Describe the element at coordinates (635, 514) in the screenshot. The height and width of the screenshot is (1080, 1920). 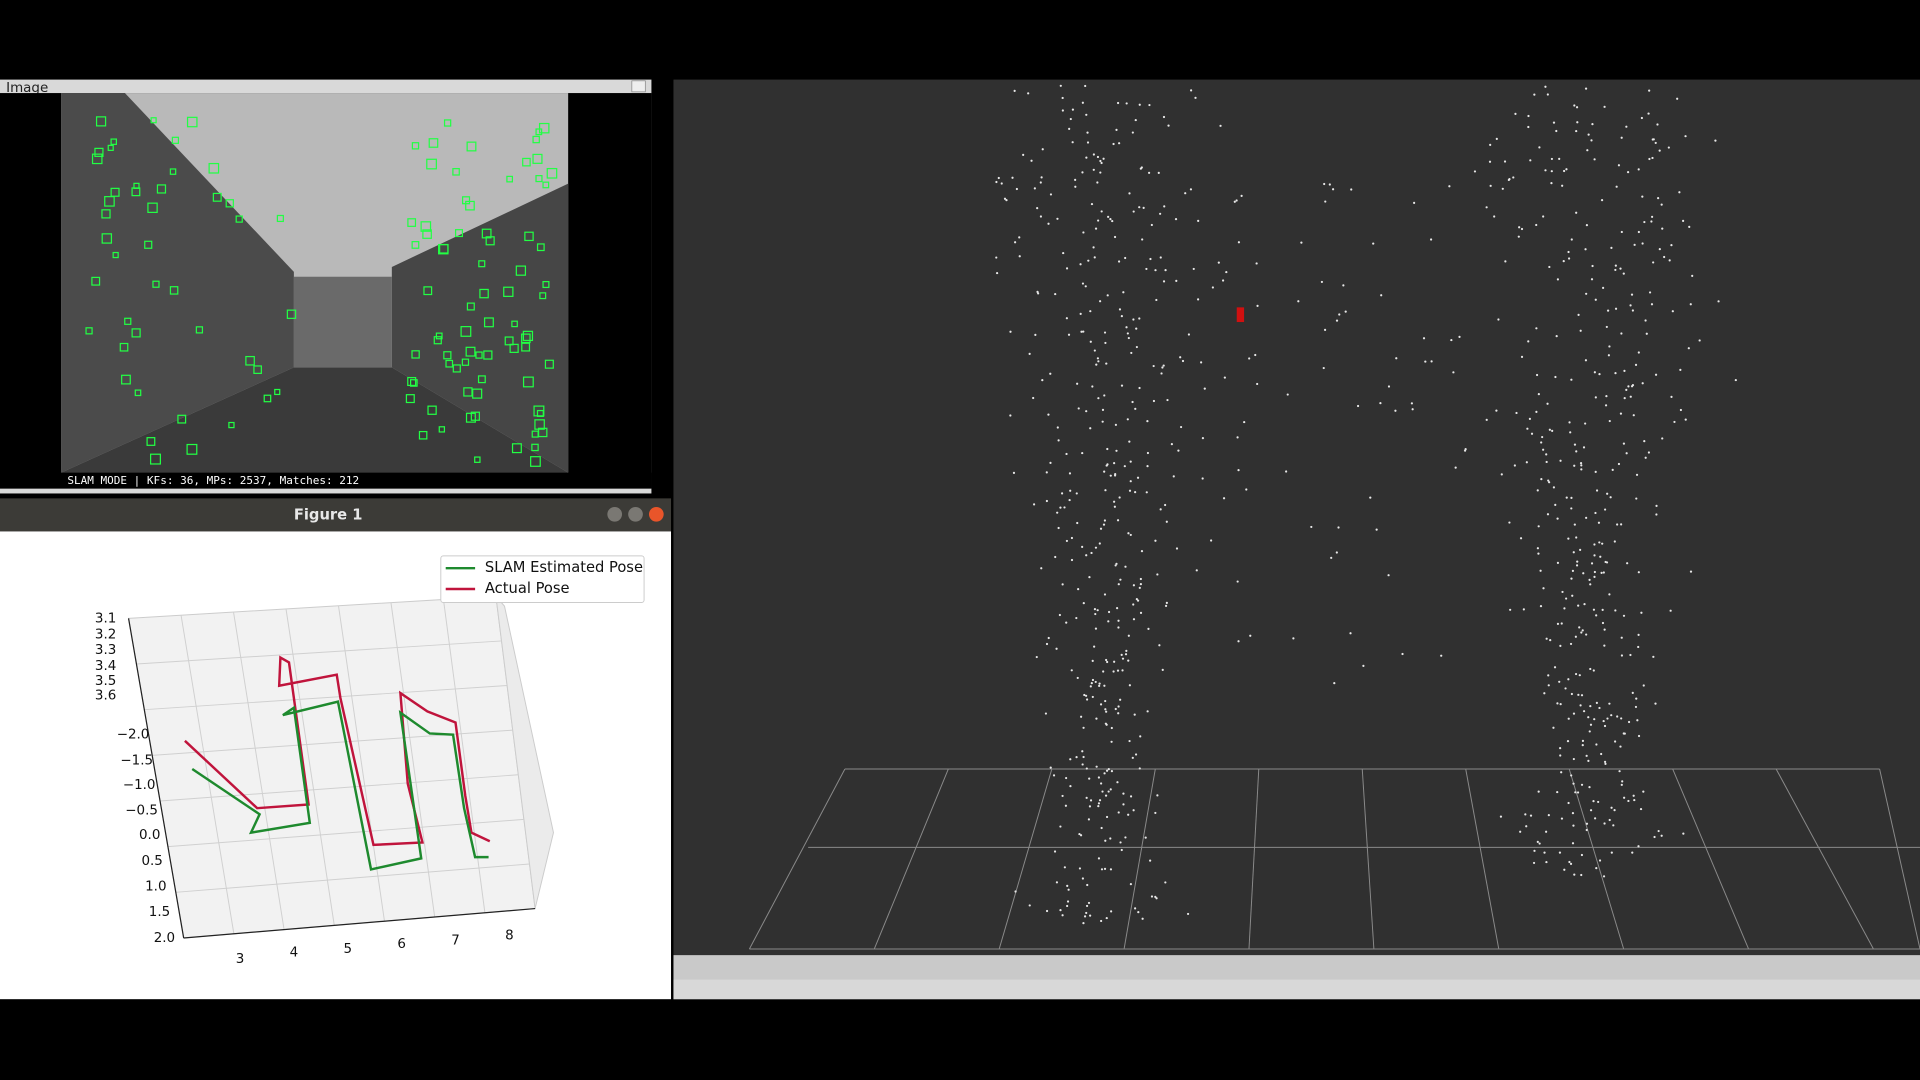
I see `maximize-button` at that location.